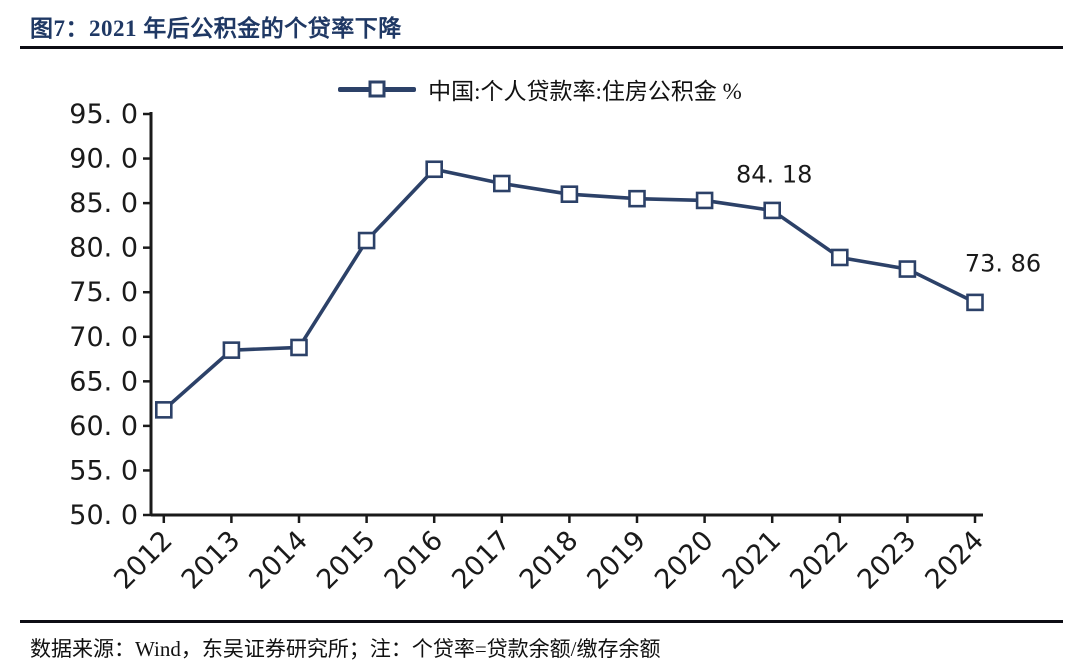 Image resolution: width=1080 pixels, height=668 pixels. Describe the element at coordinates (103, 203) in the screenshot. I see `y-tick-label: 85. 0` at that location.